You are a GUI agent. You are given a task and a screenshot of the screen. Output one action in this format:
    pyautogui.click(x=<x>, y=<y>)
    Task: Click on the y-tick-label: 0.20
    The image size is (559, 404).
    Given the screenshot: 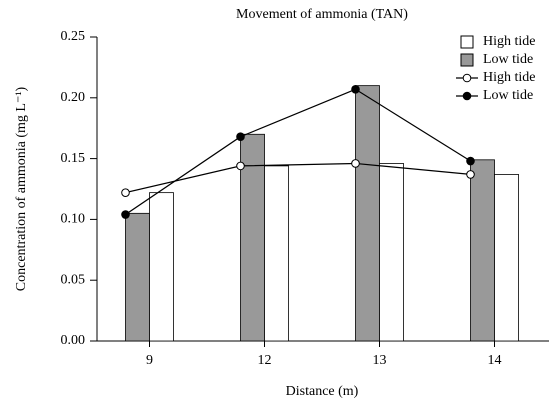 What is the action you would take?
    pyautogui.click(x=73, y=97)
    